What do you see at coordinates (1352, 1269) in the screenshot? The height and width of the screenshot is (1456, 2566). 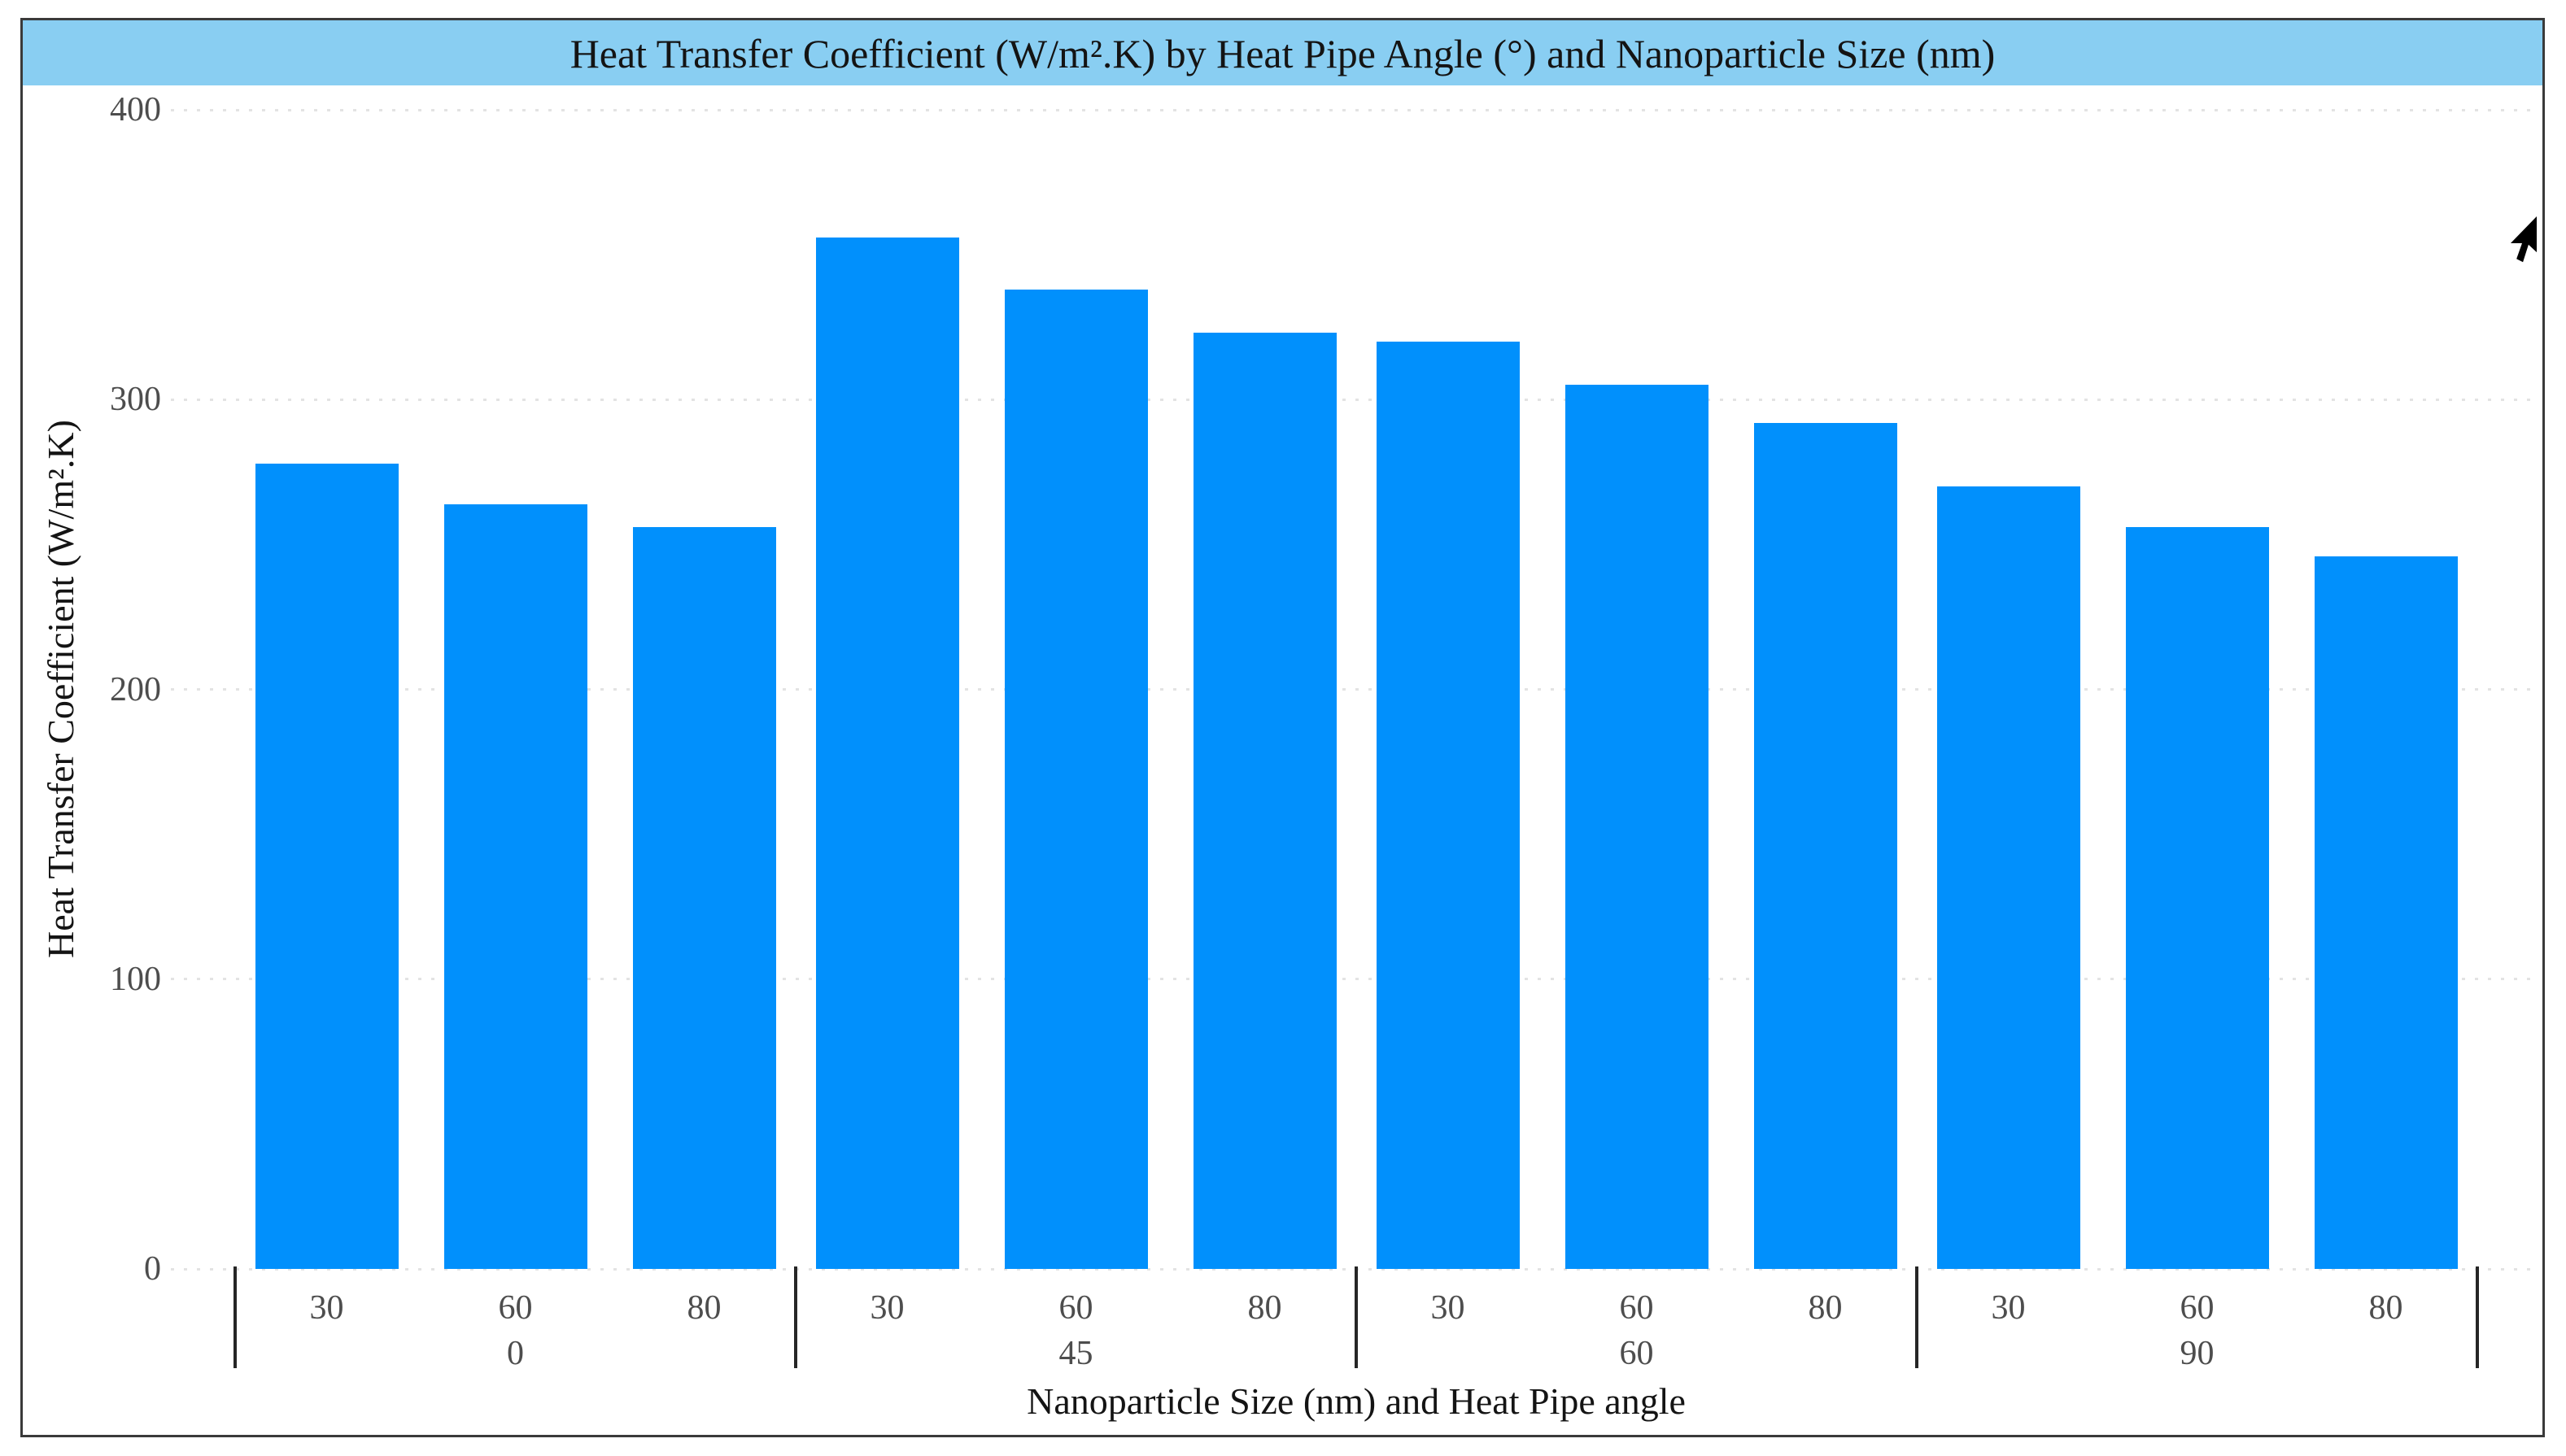 I see `gridline-y0` at bounding box center [1352, 1269].